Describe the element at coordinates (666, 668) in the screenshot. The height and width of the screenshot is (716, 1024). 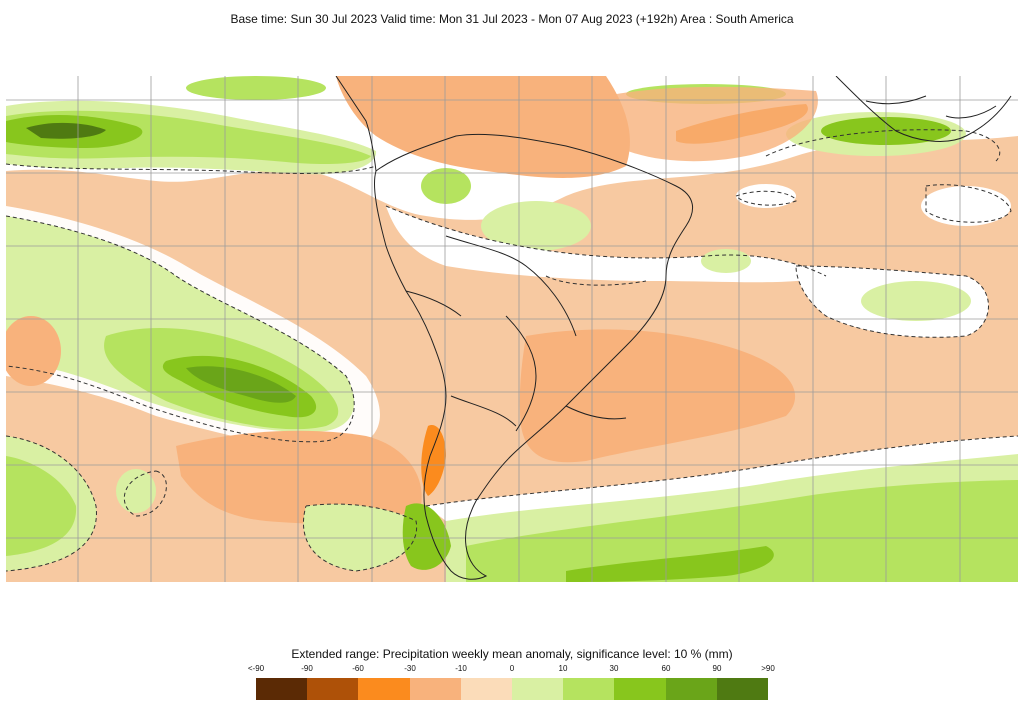
I see `legend-label-60: 60` at that location.